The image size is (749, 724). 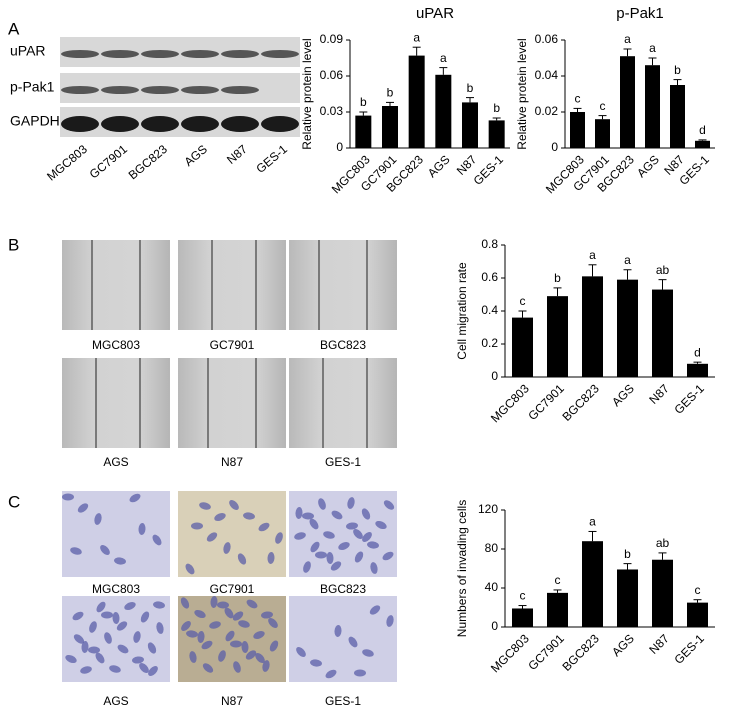 I want to click on panel-label: B, so click(x=13, y=244).